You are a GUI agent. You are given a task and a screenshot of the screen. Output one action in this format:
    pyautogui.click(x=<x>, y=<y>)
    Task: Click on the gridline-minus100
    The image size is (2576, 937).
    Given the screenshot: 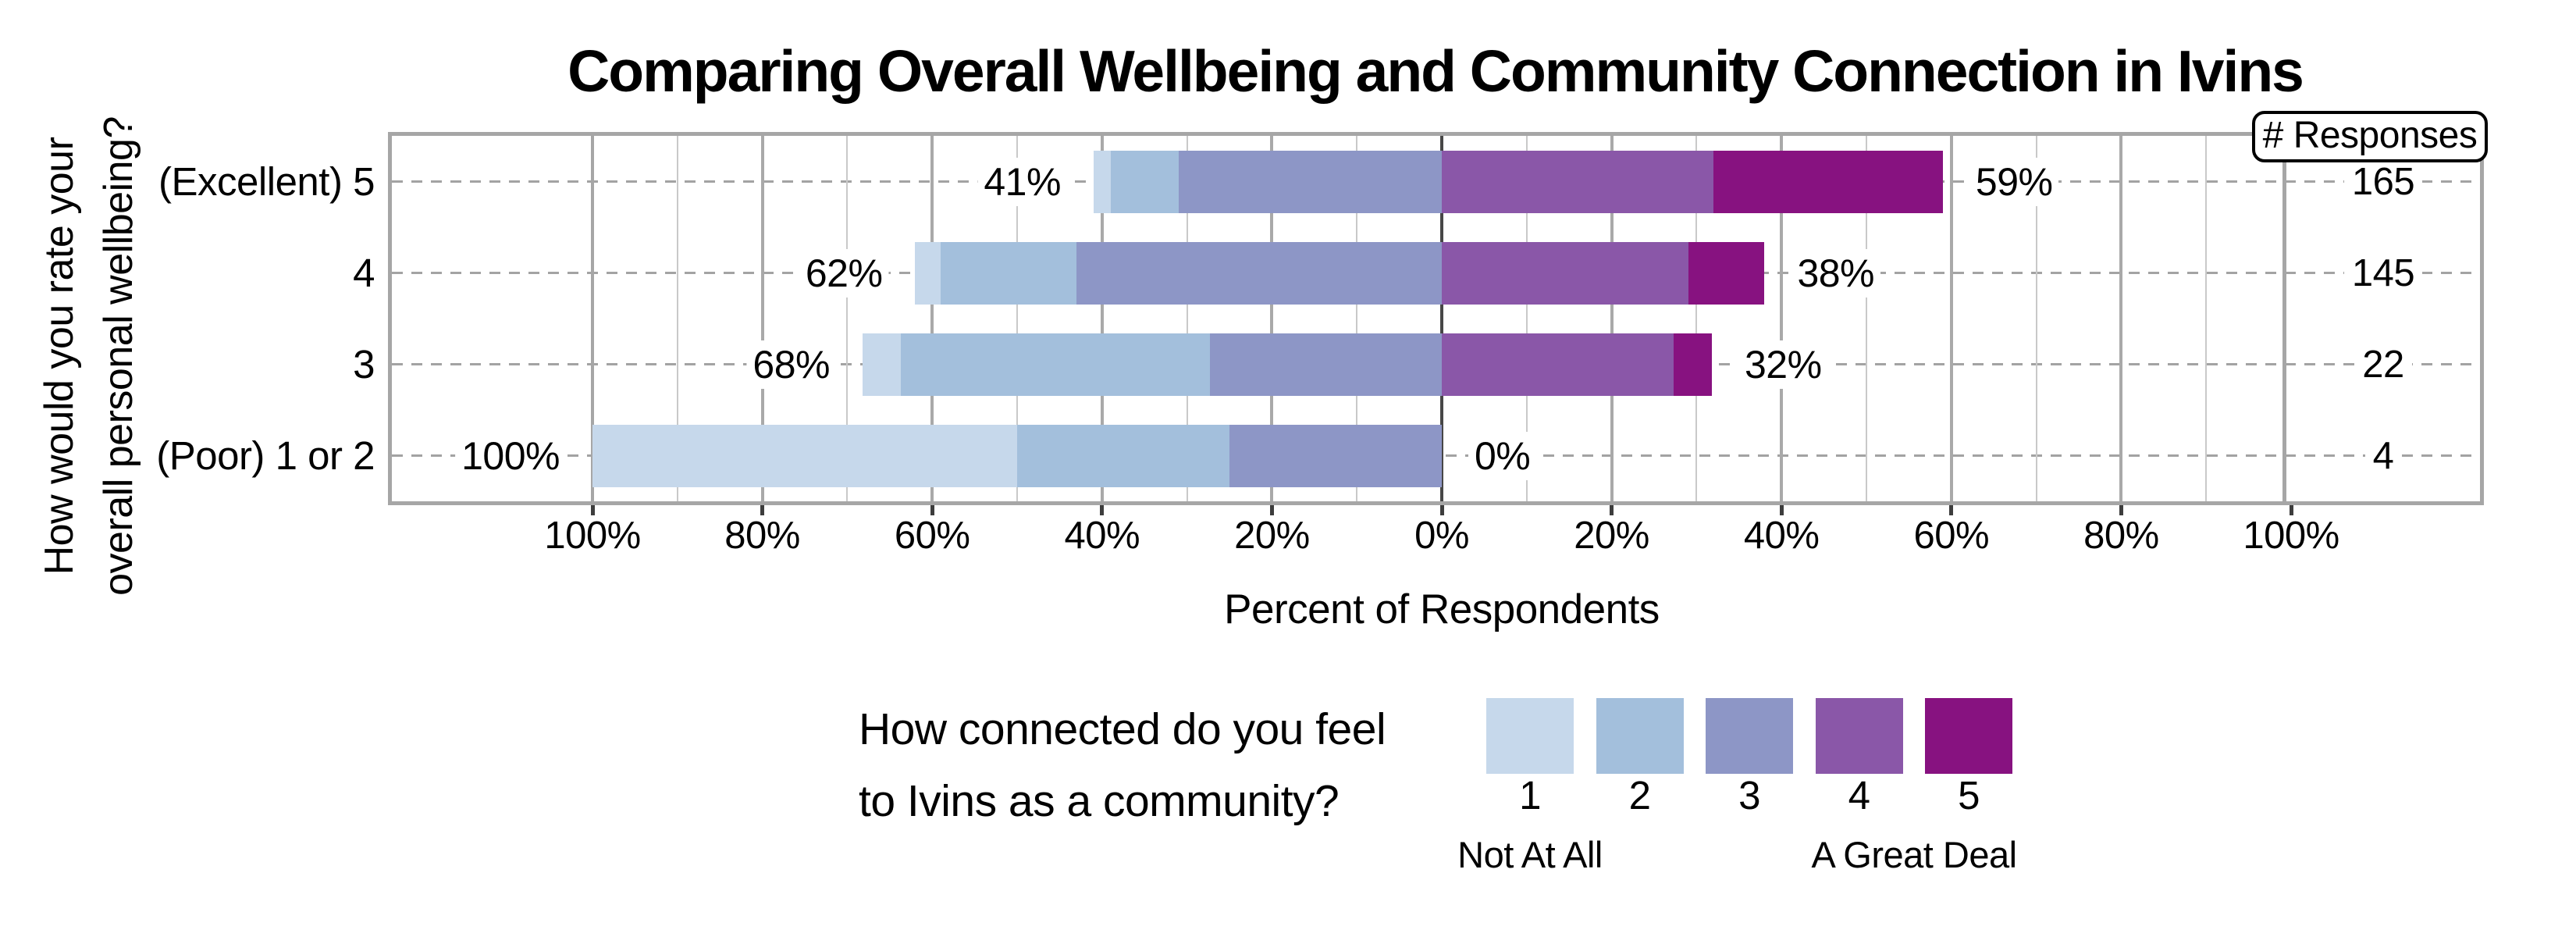 What is the action you would take?
    pyautogui.click(x=592, y=318)
    